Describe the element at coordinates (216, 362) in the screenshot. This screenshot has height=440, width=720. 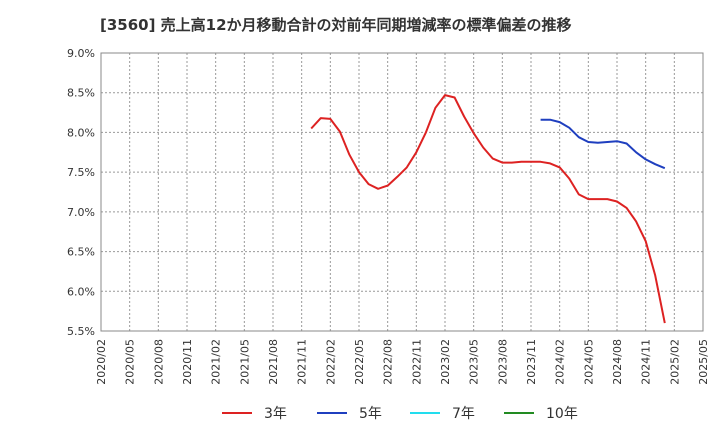
I see `x-tick-label: 2021/02` at that location.